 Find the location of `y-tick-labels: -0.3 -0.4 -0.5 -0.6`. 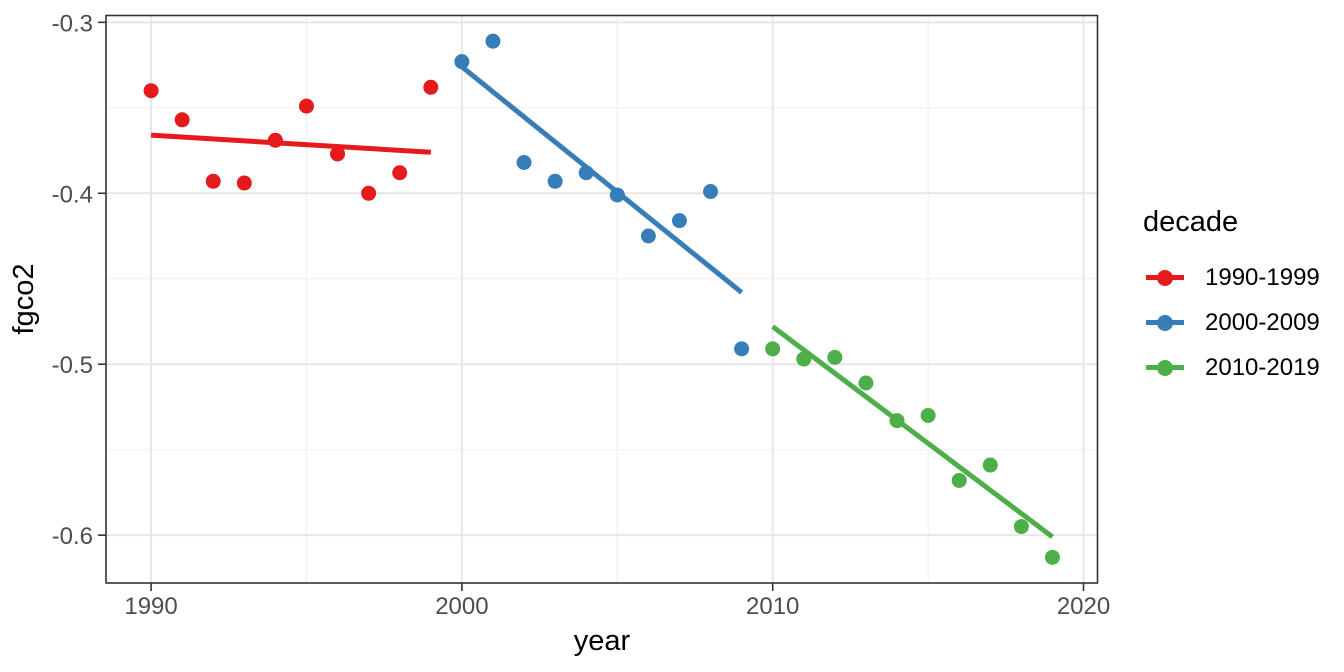

y-tick-labels: -0.3 -0.4 -0.5 -0.6 is located at coordinates (72, 280).